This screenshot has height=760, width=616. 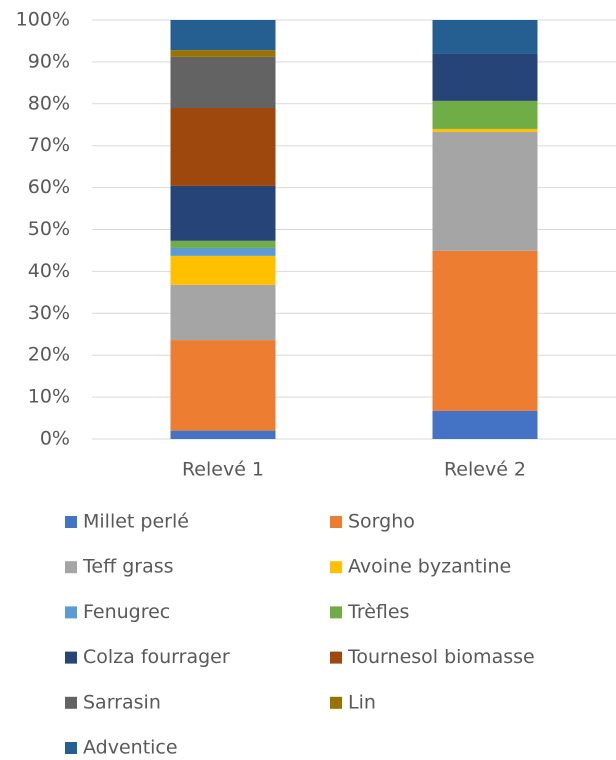 I want to click on legend-label: Tournesol biomasse, so click(x=441, y=657).